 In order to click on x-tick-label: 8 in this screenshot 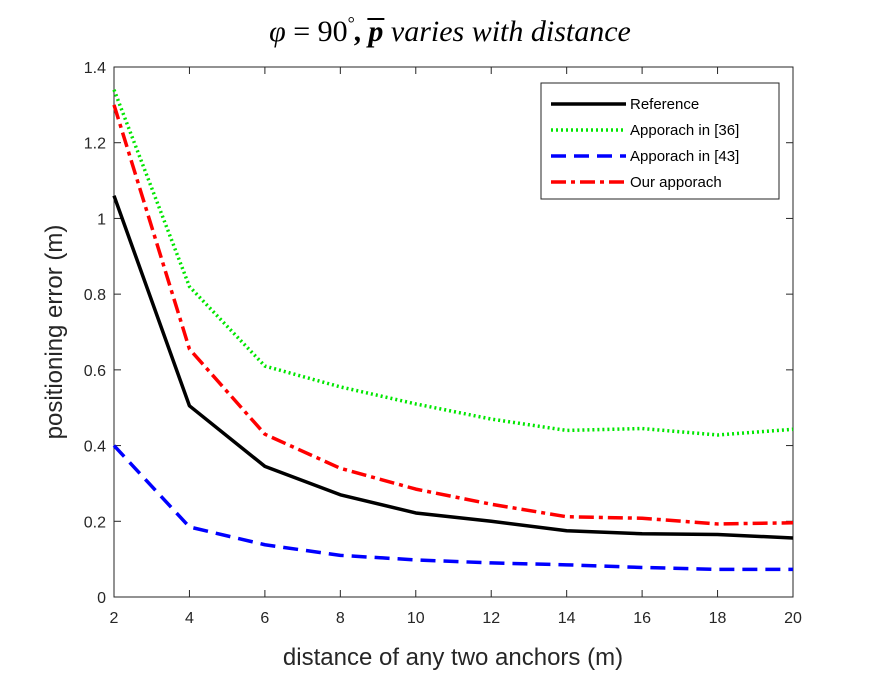, I will do `click(340, 618)`.